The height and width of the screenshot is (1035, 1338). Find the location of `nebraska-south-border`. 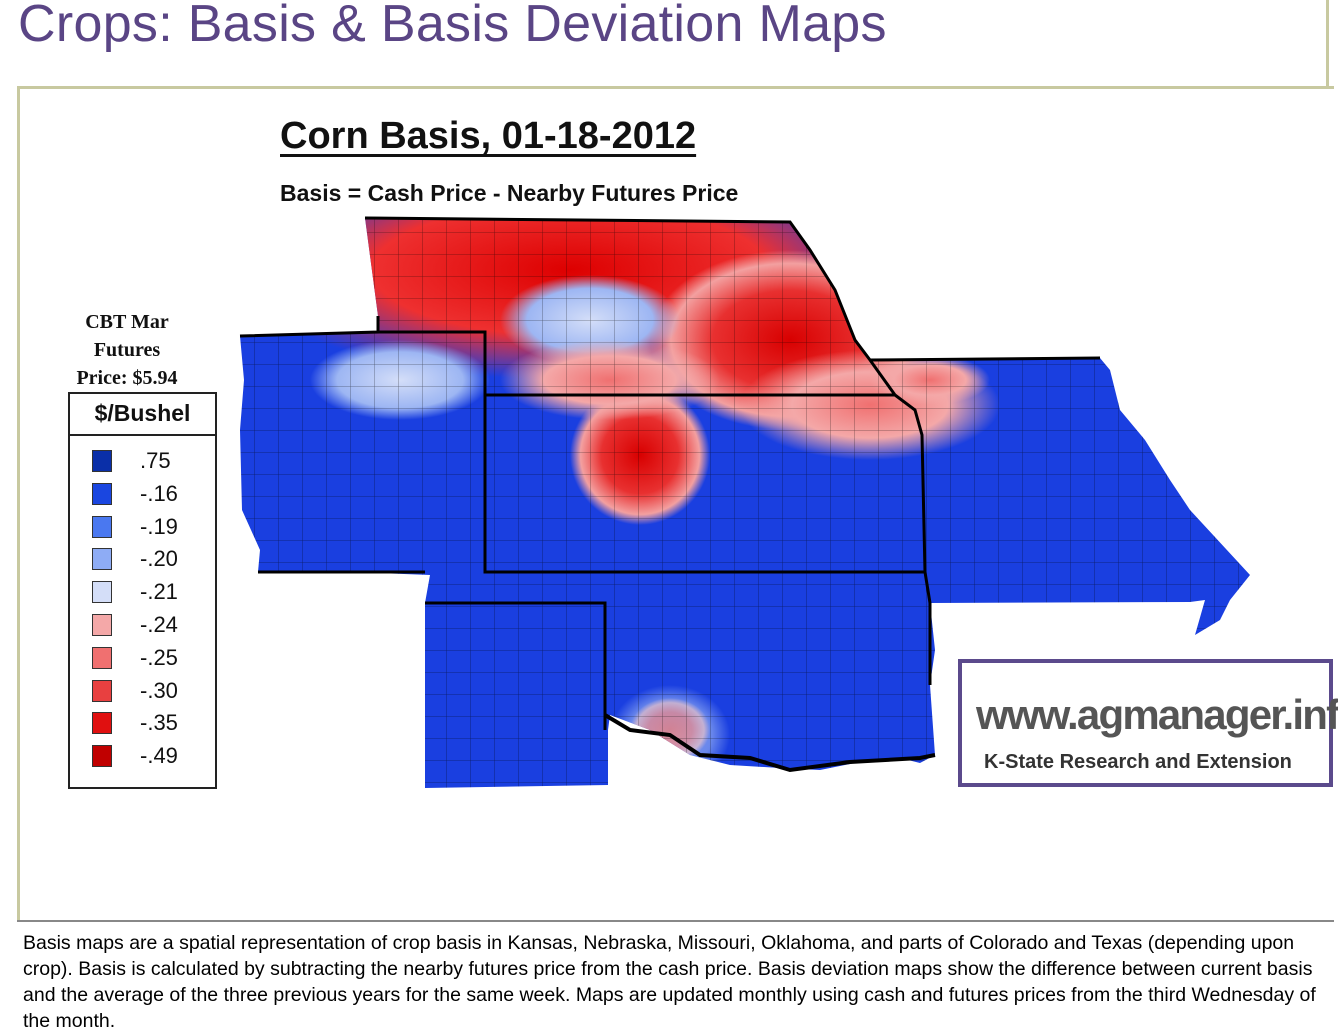

nebraska-south-border is located at coordinates (636, 363).